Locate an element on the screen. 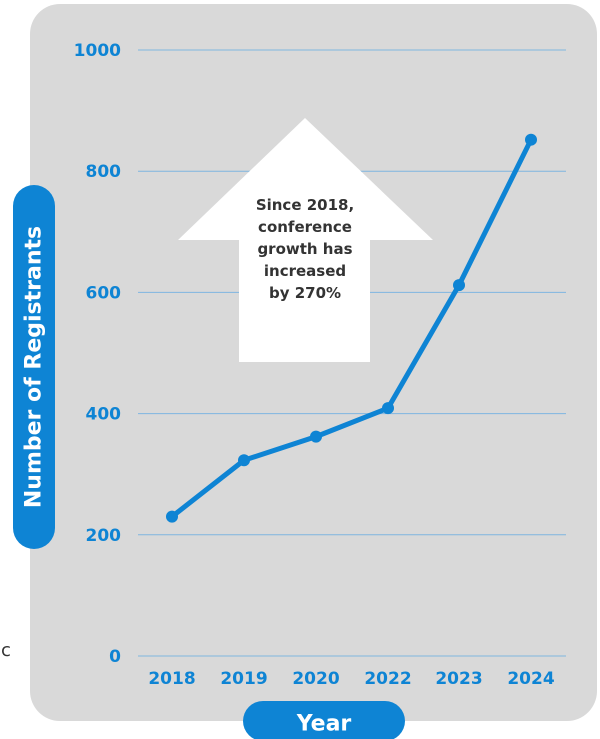 This screenshot has width=600, height=739. x-tick-label: 2022 is located at coordinates (387, 679).